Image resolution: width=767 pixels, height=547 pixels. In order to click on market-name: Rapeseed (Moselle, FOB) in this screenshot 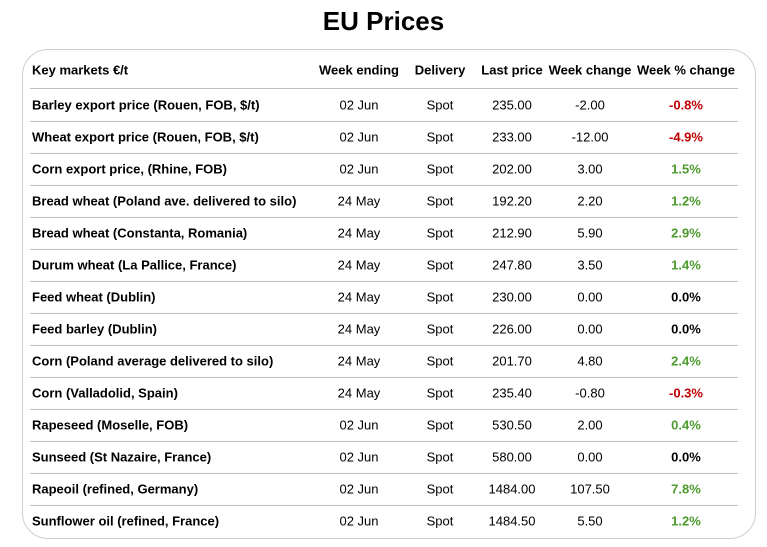, I will do `click(110, 425)`.